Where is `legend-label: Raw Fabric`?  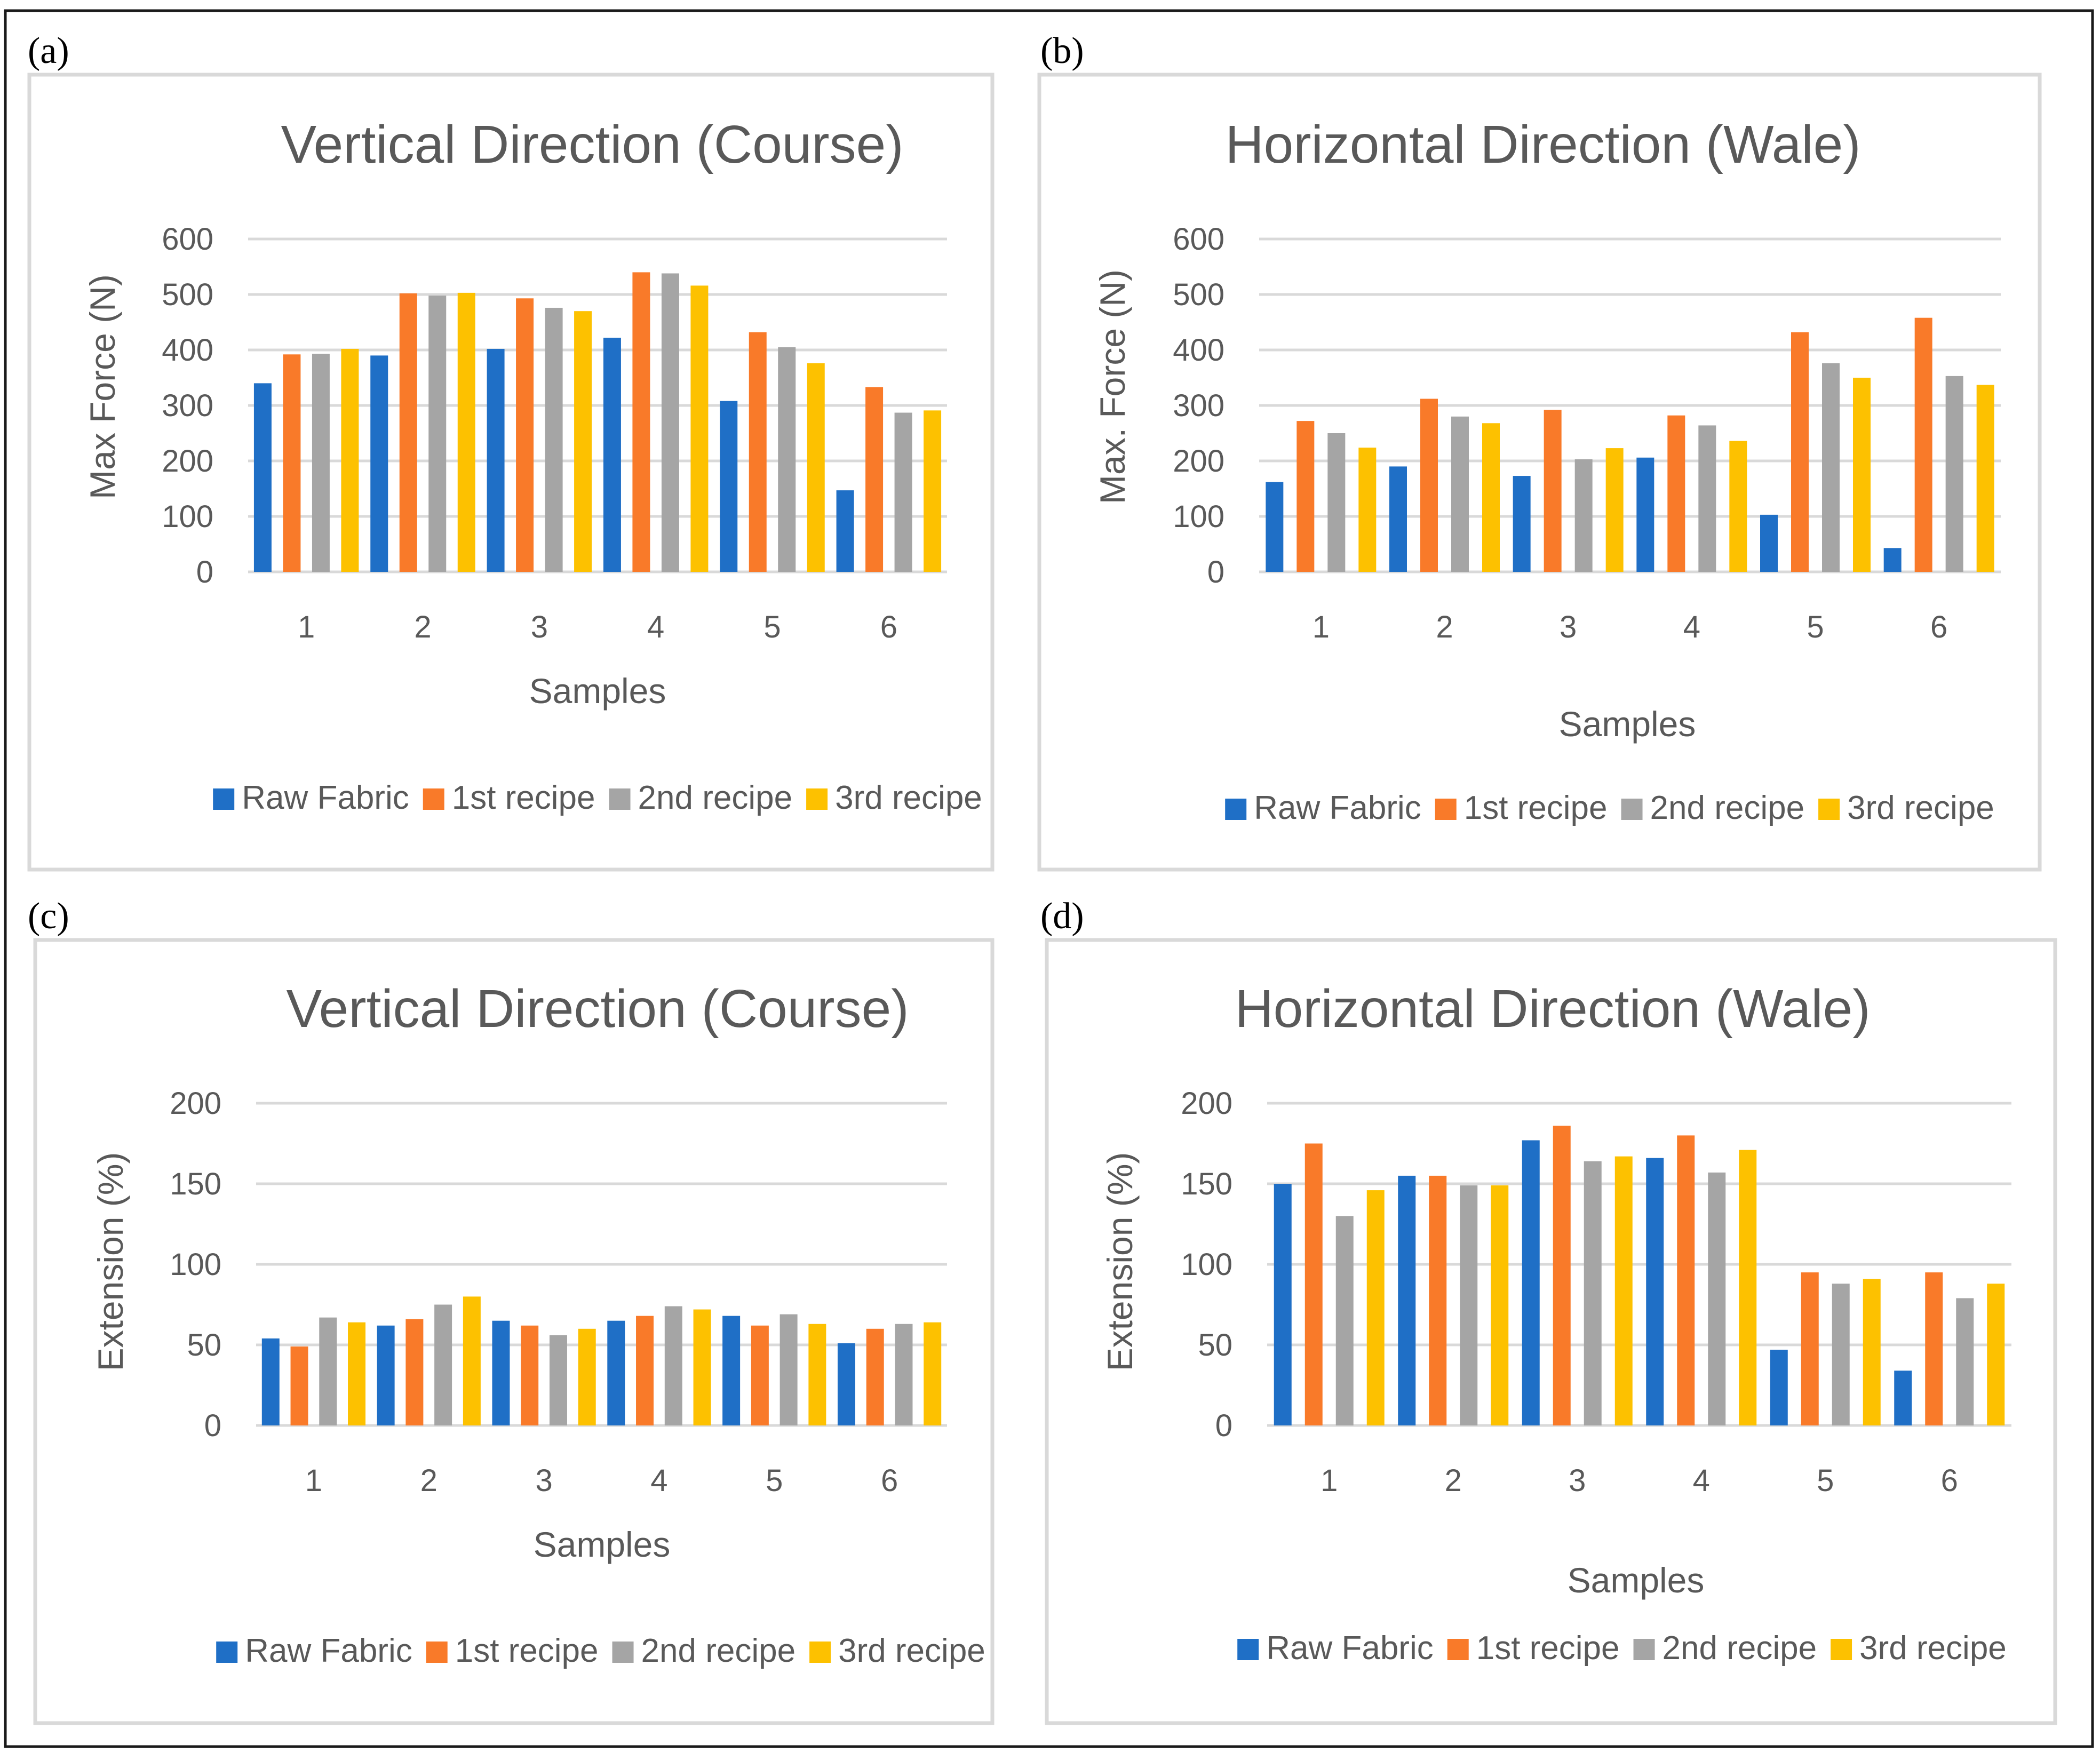
legend-label: Raw Fabric is located at coordinates (1350, 1649).